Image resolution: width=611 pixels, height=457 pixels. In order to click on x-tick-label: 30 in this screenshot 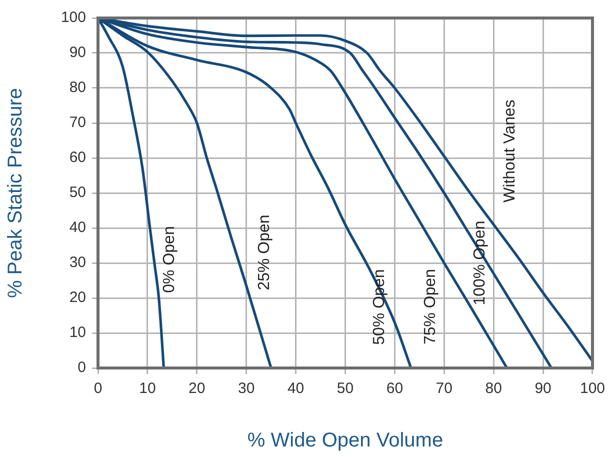, I will do `click(246, 389)`.